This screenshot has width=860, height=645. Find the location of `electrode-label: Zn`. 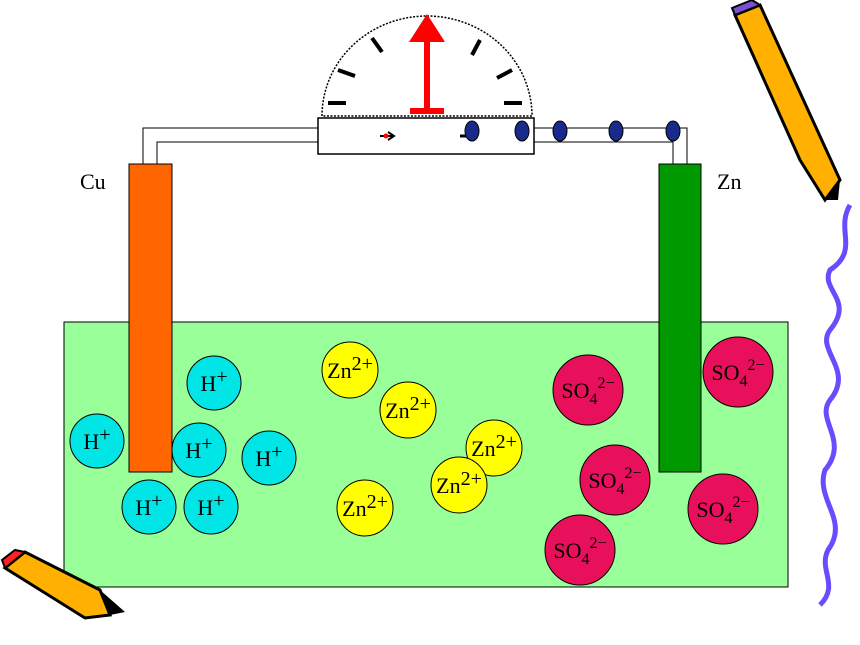

electrode-label: Zn is located at coordinates (729, 181).